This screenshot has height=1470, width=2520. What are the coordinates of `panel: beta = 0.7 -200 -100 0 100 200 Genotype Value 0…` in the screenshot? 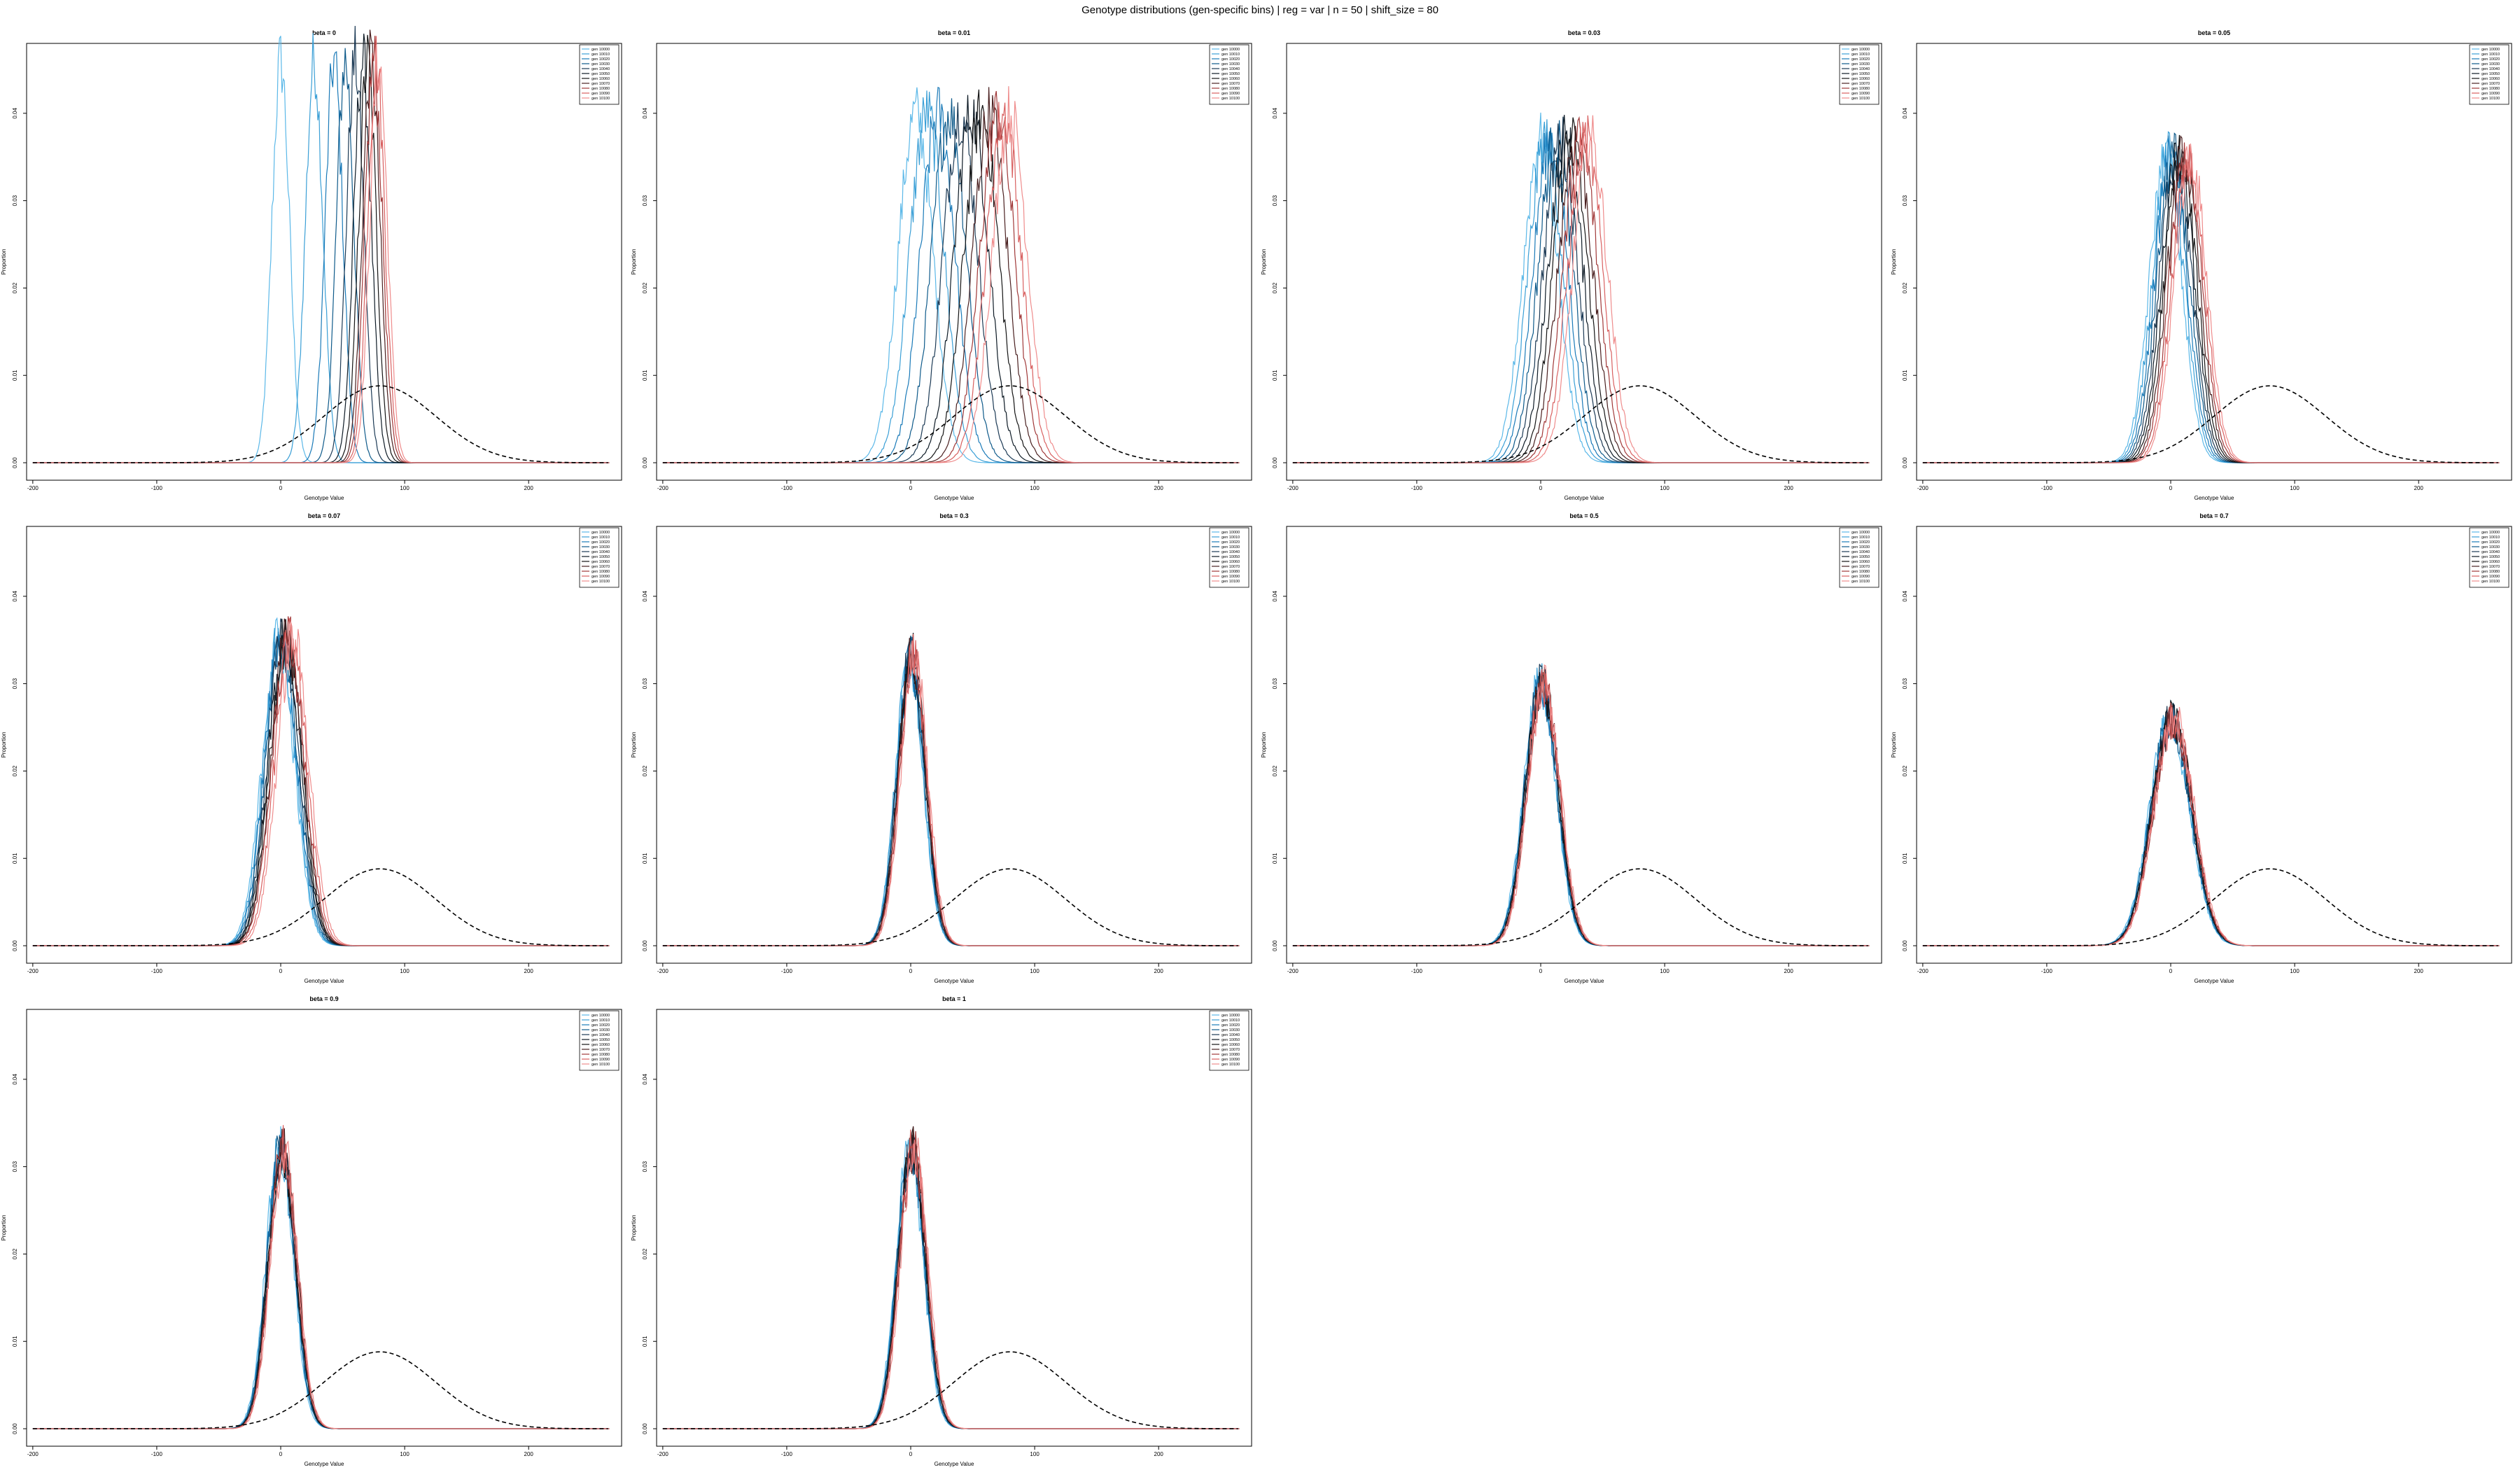 It's located at (2205, 733).